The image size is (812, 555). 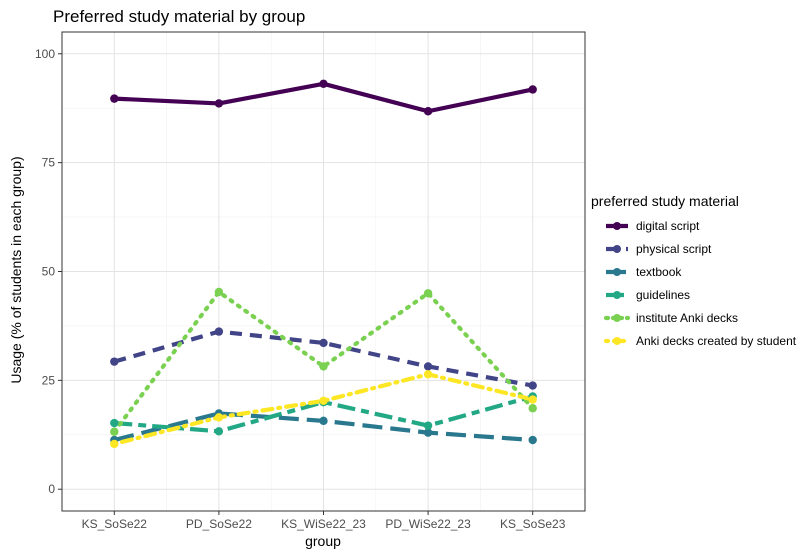 I want to click on y-tick-label: 50, so click(x=49, y=272).